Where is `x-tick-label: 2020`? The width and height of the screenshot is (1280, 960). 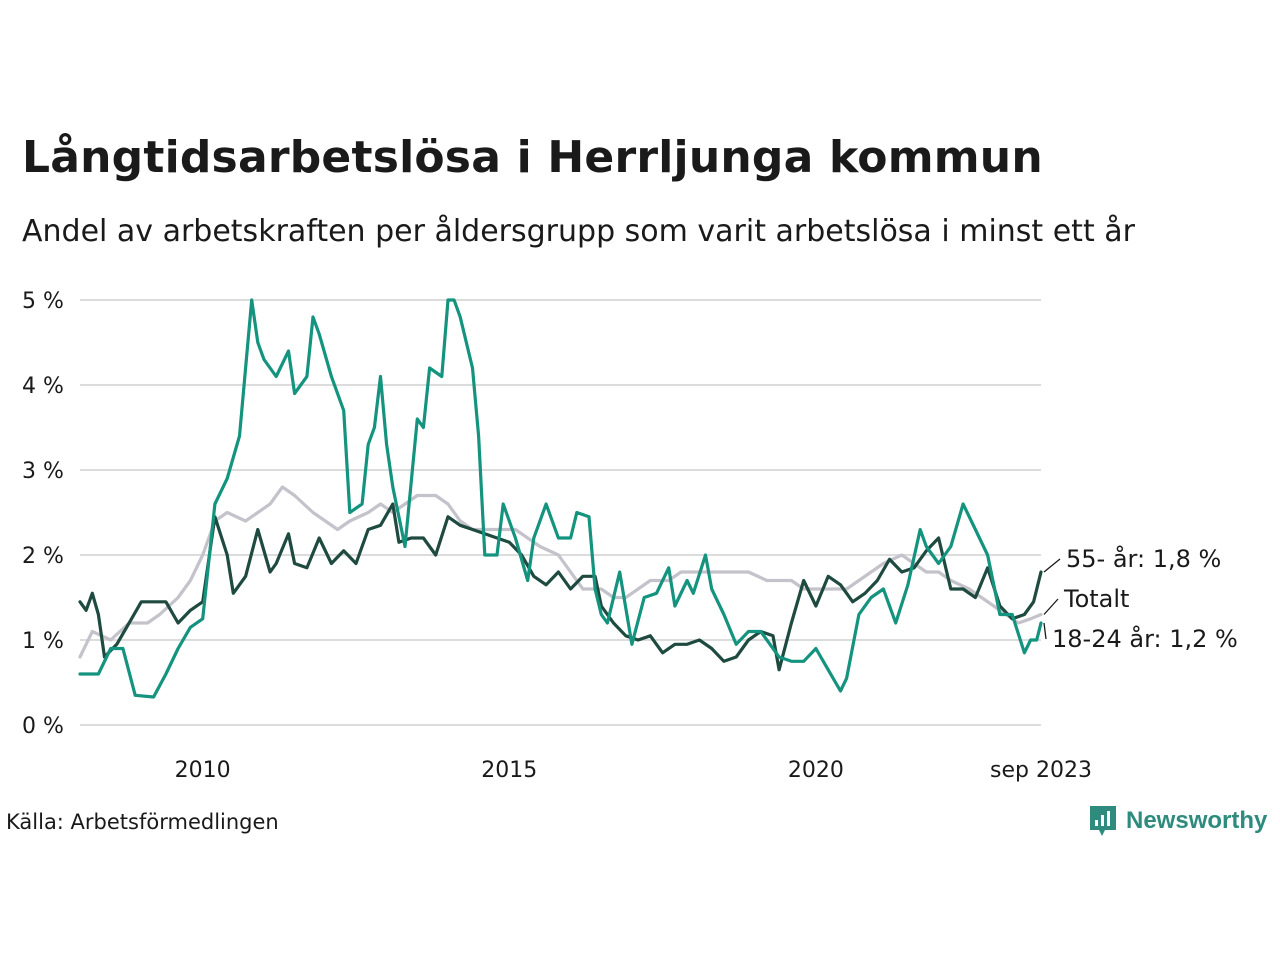 x-tick-label: 2020 is located at coordinates (816, 770).